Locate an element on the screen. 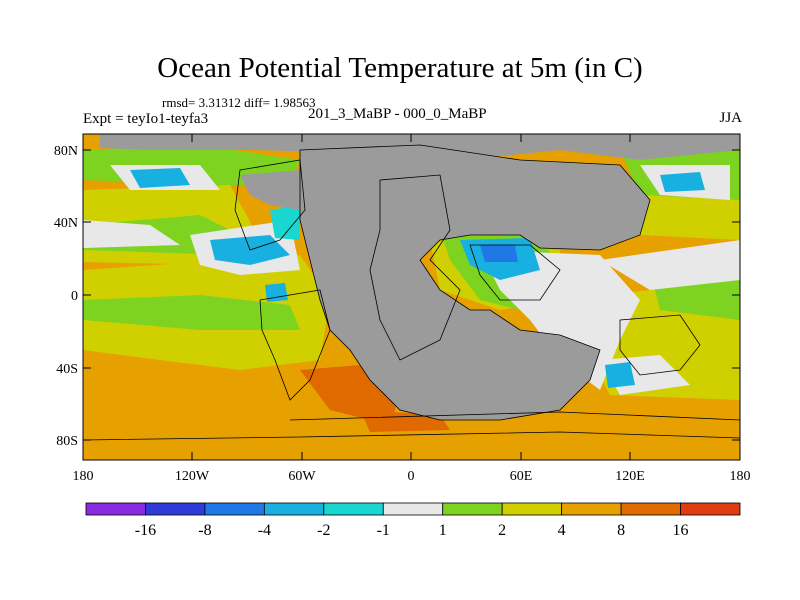 This screenshot has height=600, width=800. south-america-outline is located at coordinates (295, 345).